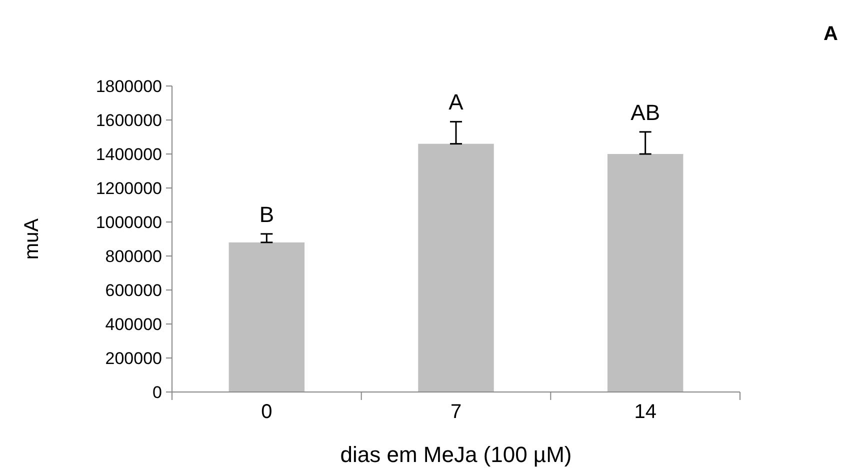 This screenshot has height=470, width=850. I want to click on annotation: B, so click(266, 214).